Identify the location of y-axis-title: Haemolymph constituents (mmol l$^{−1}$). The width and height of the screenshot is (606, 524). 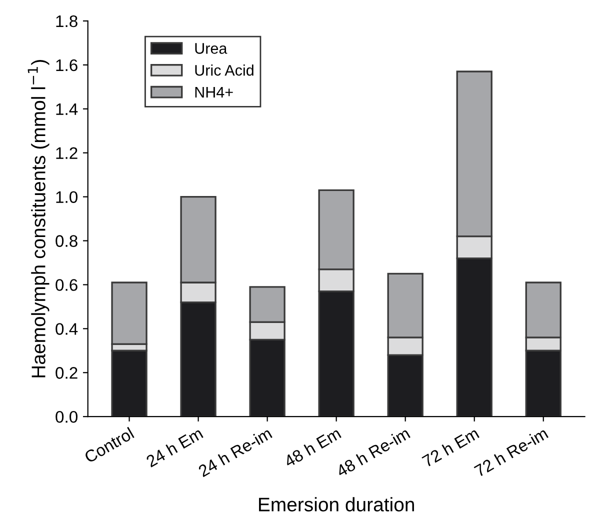
(39, 219).